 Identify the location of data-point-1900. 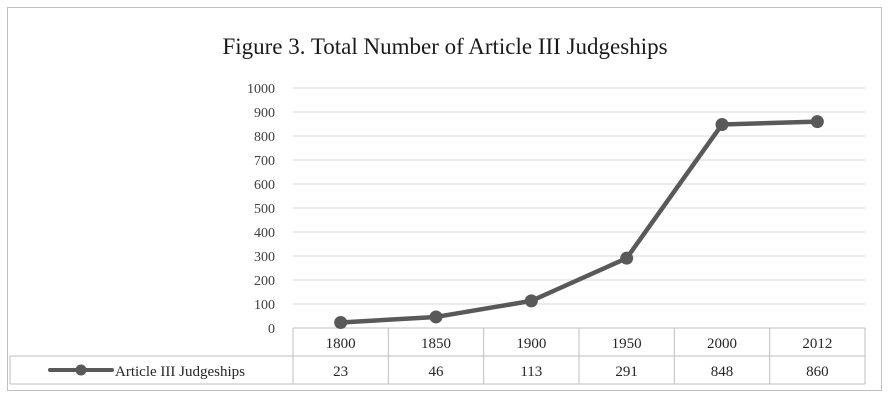
(531, 301).